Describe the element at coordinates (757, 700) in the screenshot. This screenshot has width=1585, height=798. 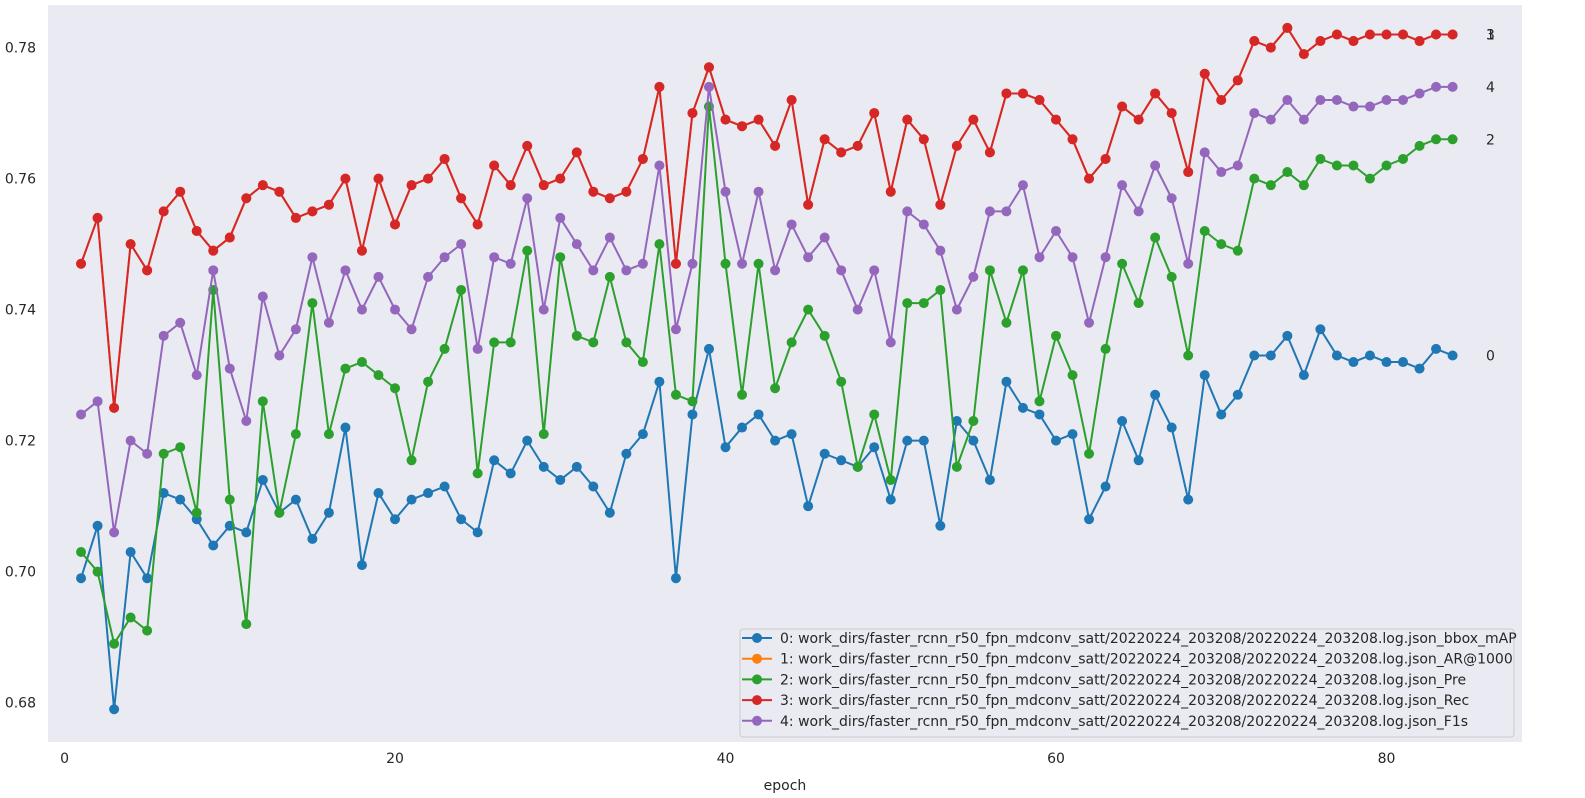
I see `legend-marker` at that location.